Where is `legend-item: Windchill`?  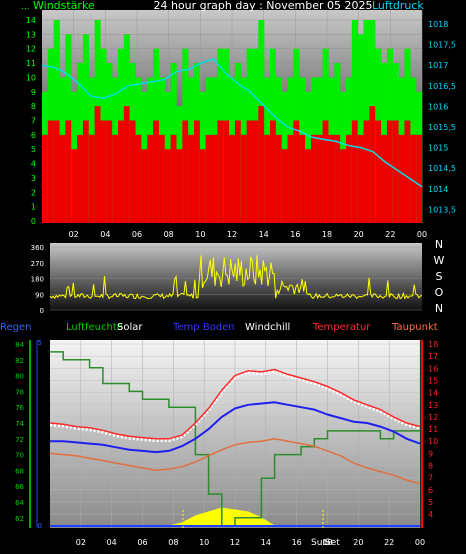 legend-item: Windchill is located at coordinates (267, 327).